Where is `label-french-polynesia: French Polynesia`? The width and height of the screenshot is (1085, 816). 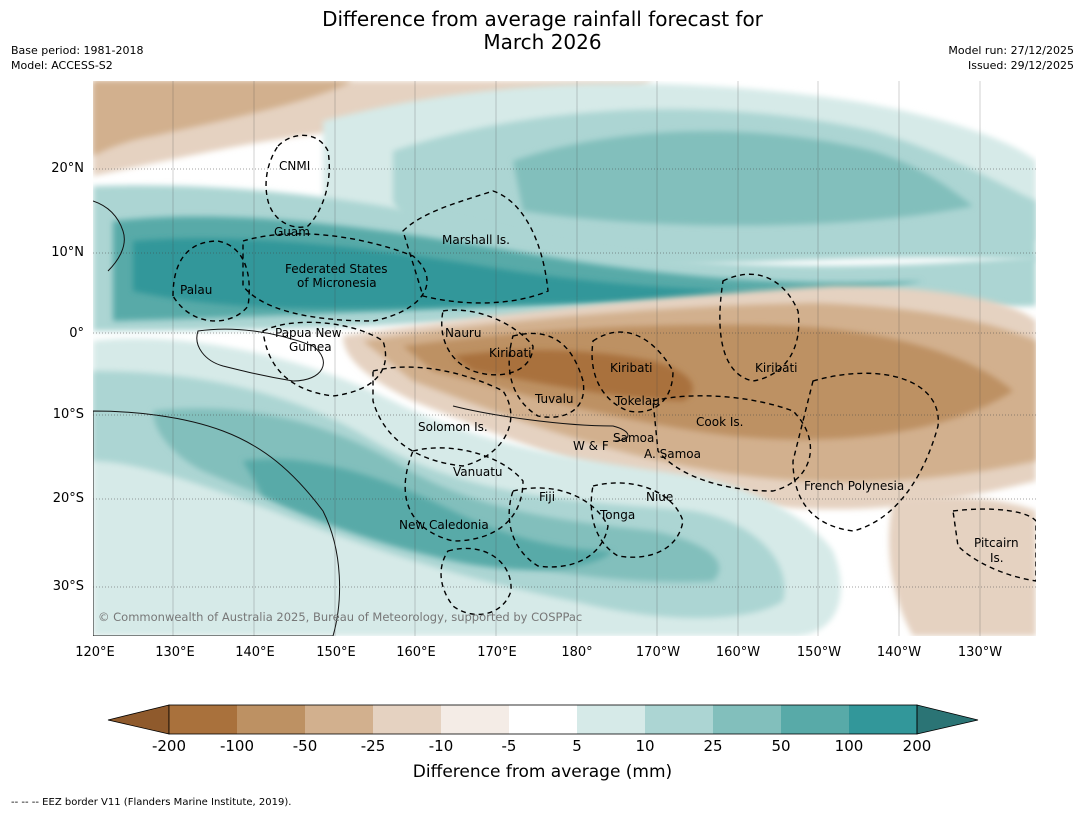
label-french-polynesia: French Polynesia is located at coordinates (854, 486).